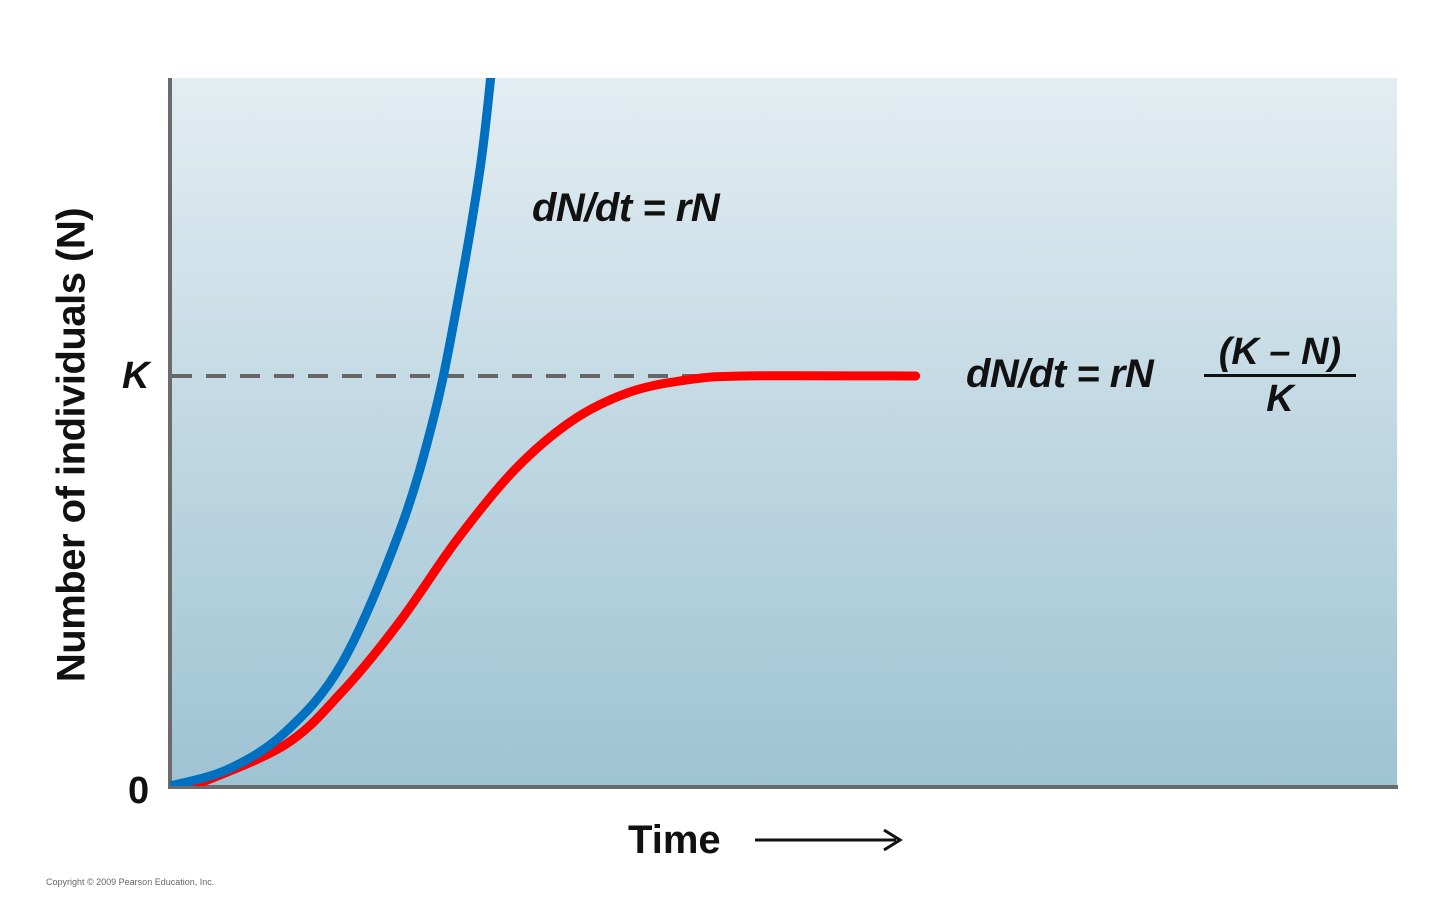 The width and height of the screenshot is (1440, 898). What do you see at coordinates (136, 376) in the screenshot?
I see `y-tick-k: K` at bounding box center [136, 376].